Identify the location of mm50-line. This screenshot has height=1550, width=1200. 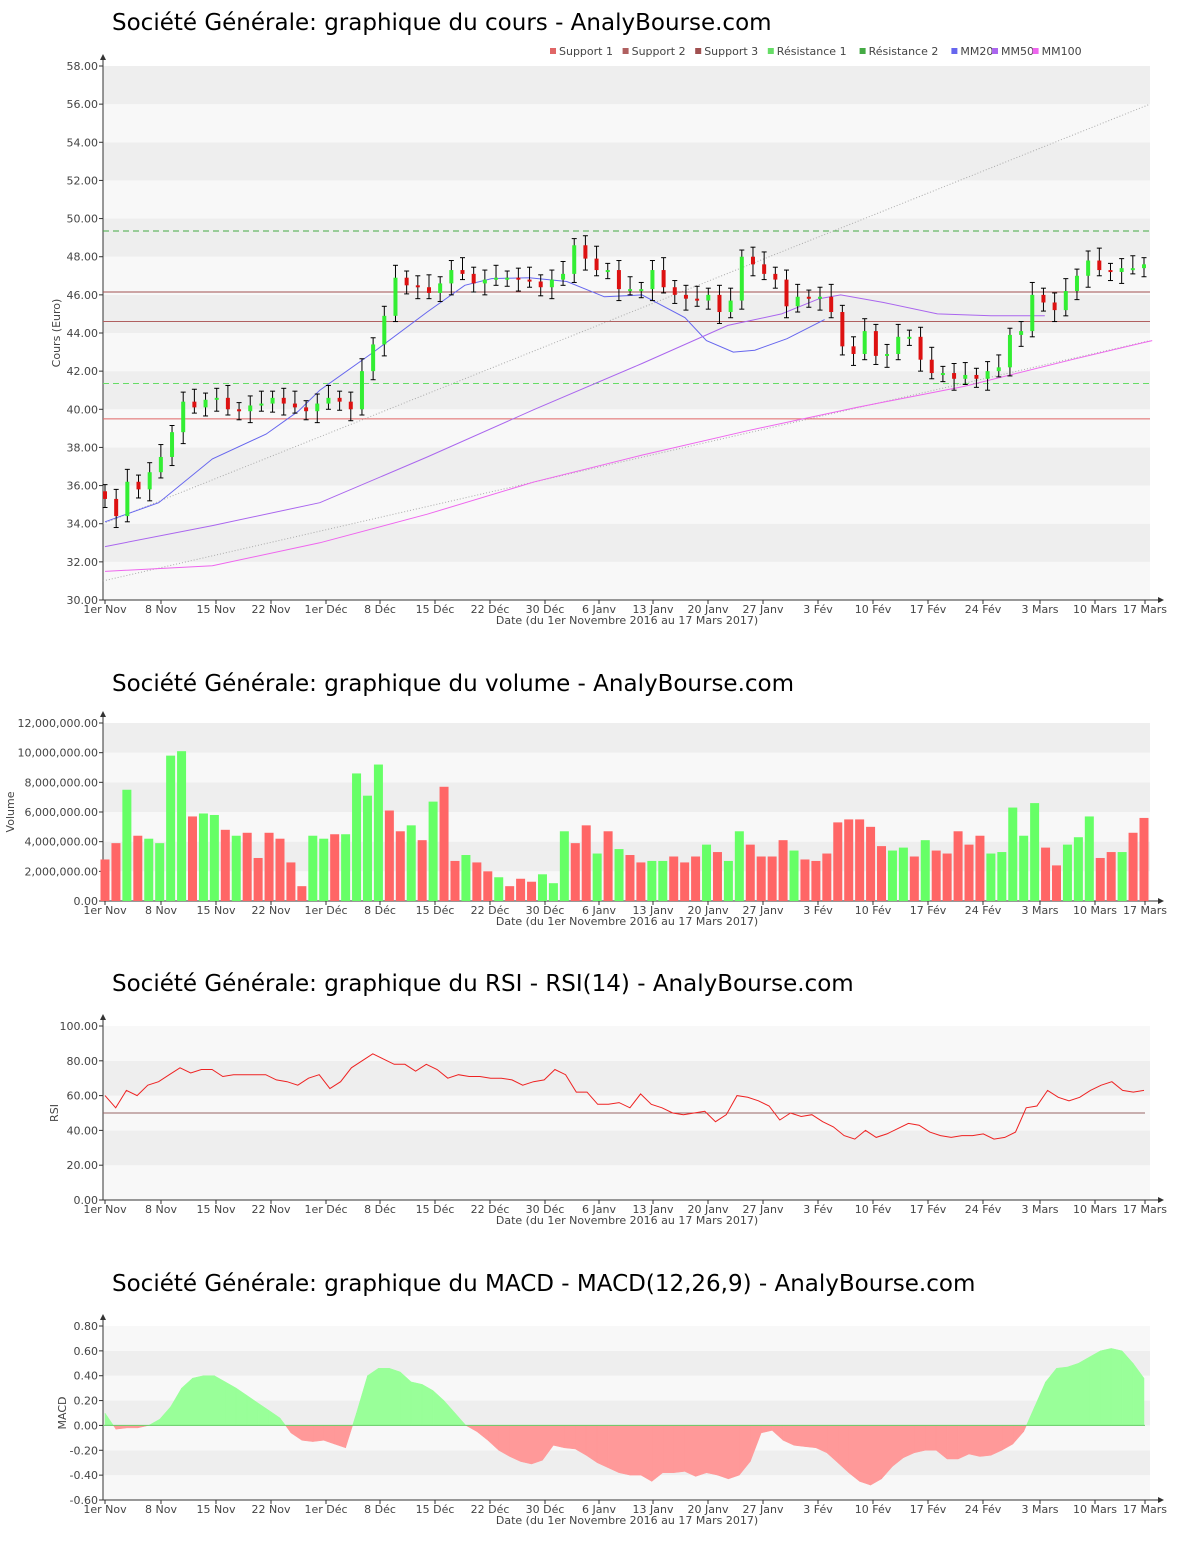
(574, 421).